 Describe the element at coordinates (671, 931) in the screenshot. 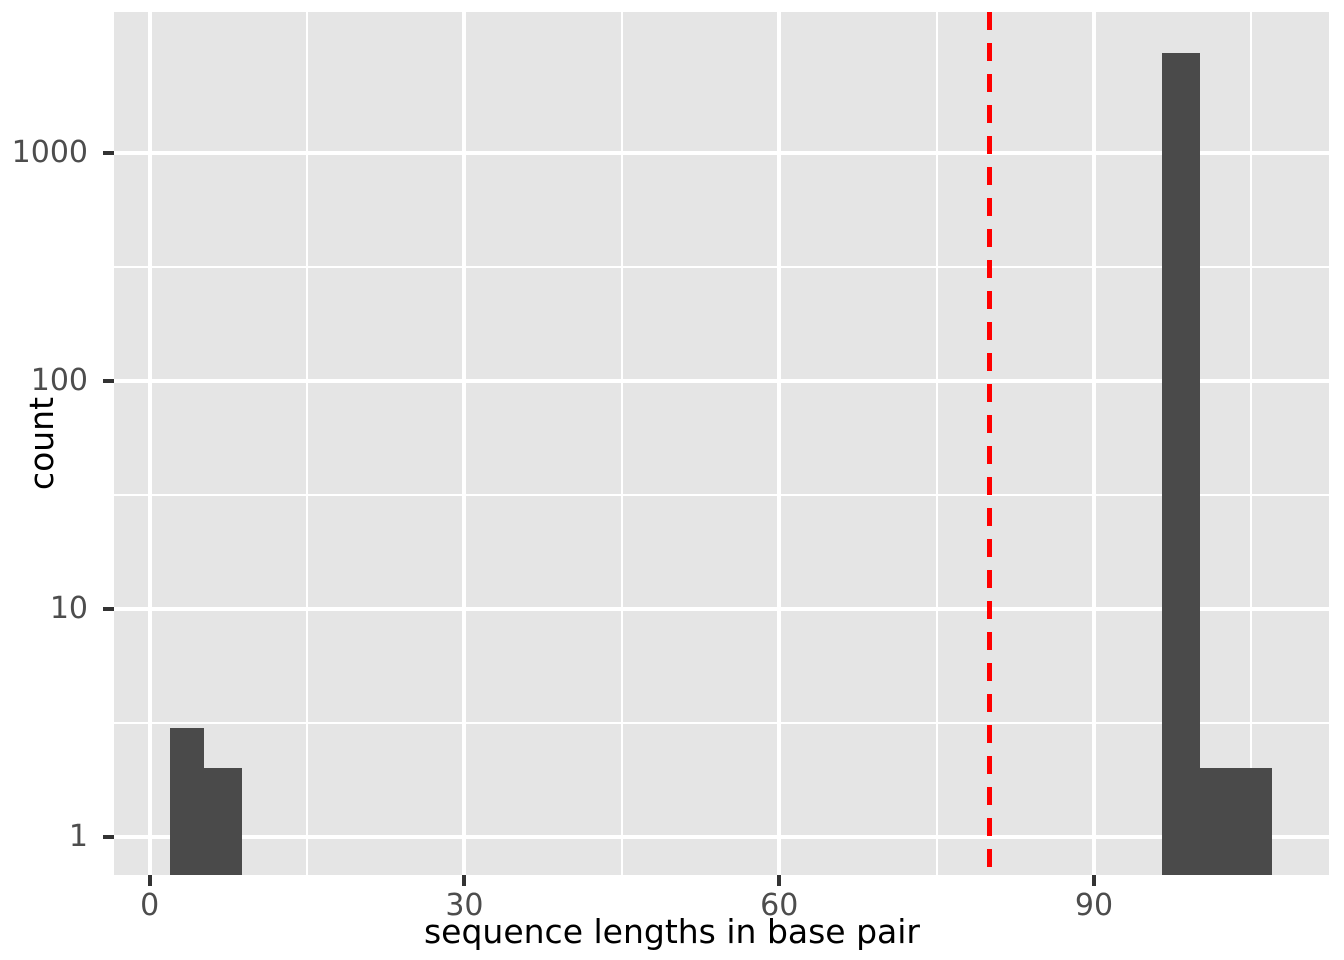

I see `x-axis-title: sequence lengths in base pair` at that location.